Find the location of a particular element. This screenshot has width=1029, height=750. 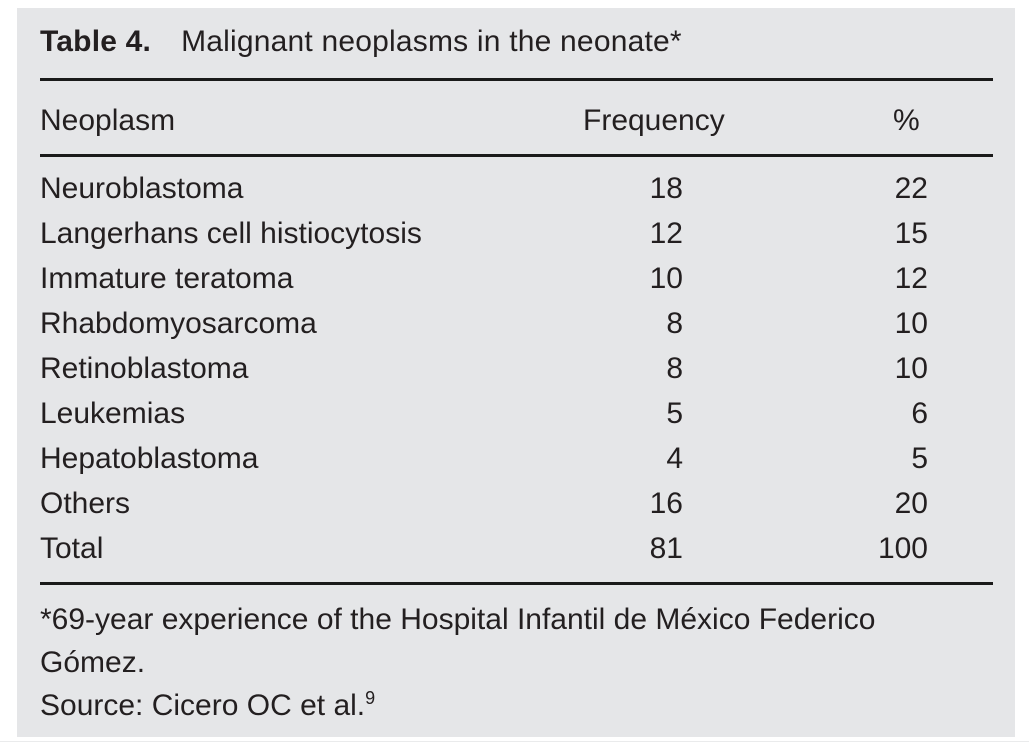

column-header-neoplasm: Neoplasm is located at coordinates (108, 120).